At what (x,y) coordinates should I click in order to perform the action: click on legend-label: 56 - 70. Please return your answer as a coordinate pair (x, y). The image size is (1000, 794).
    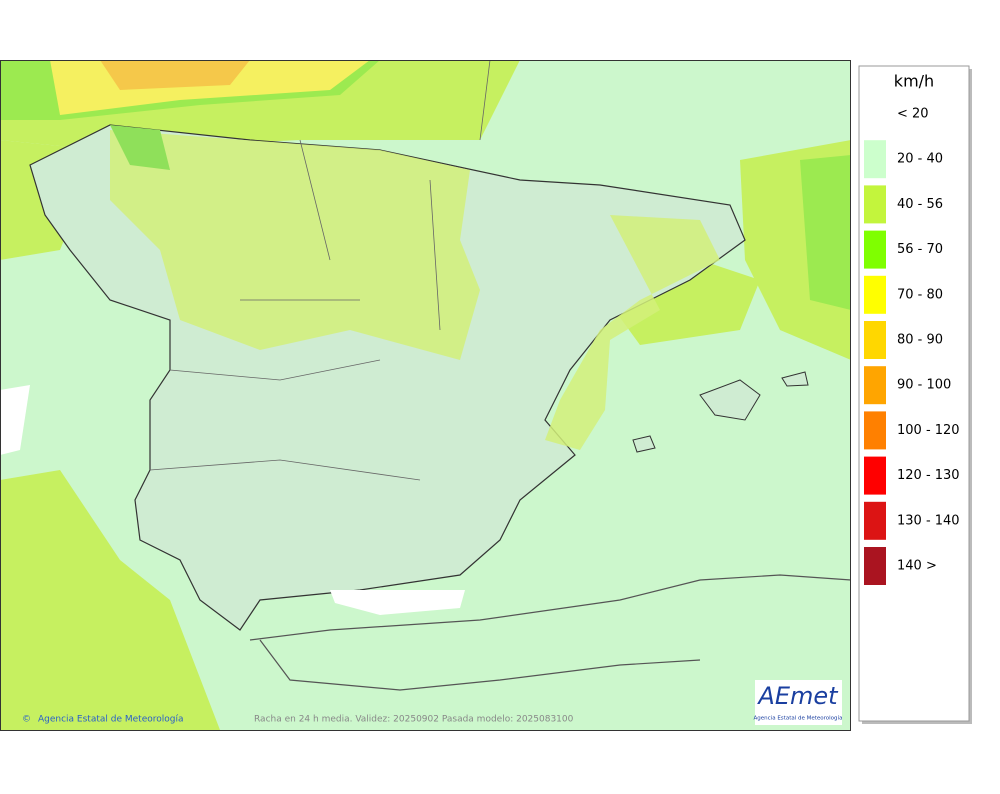
    Looking at the image, I should click on (920, 249).